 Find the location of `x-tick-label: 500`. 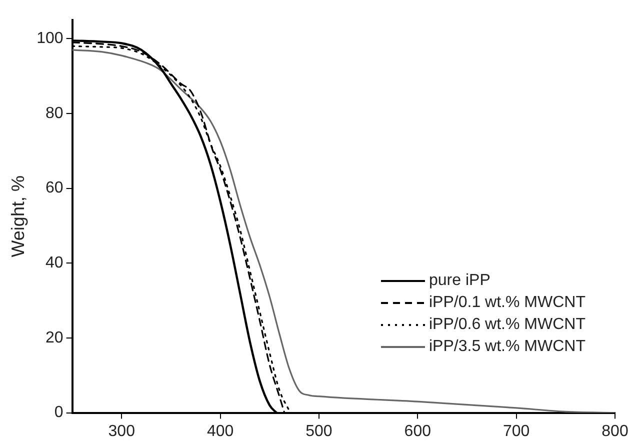

x-tick-label: 500 is located at coordinates (319, 431).